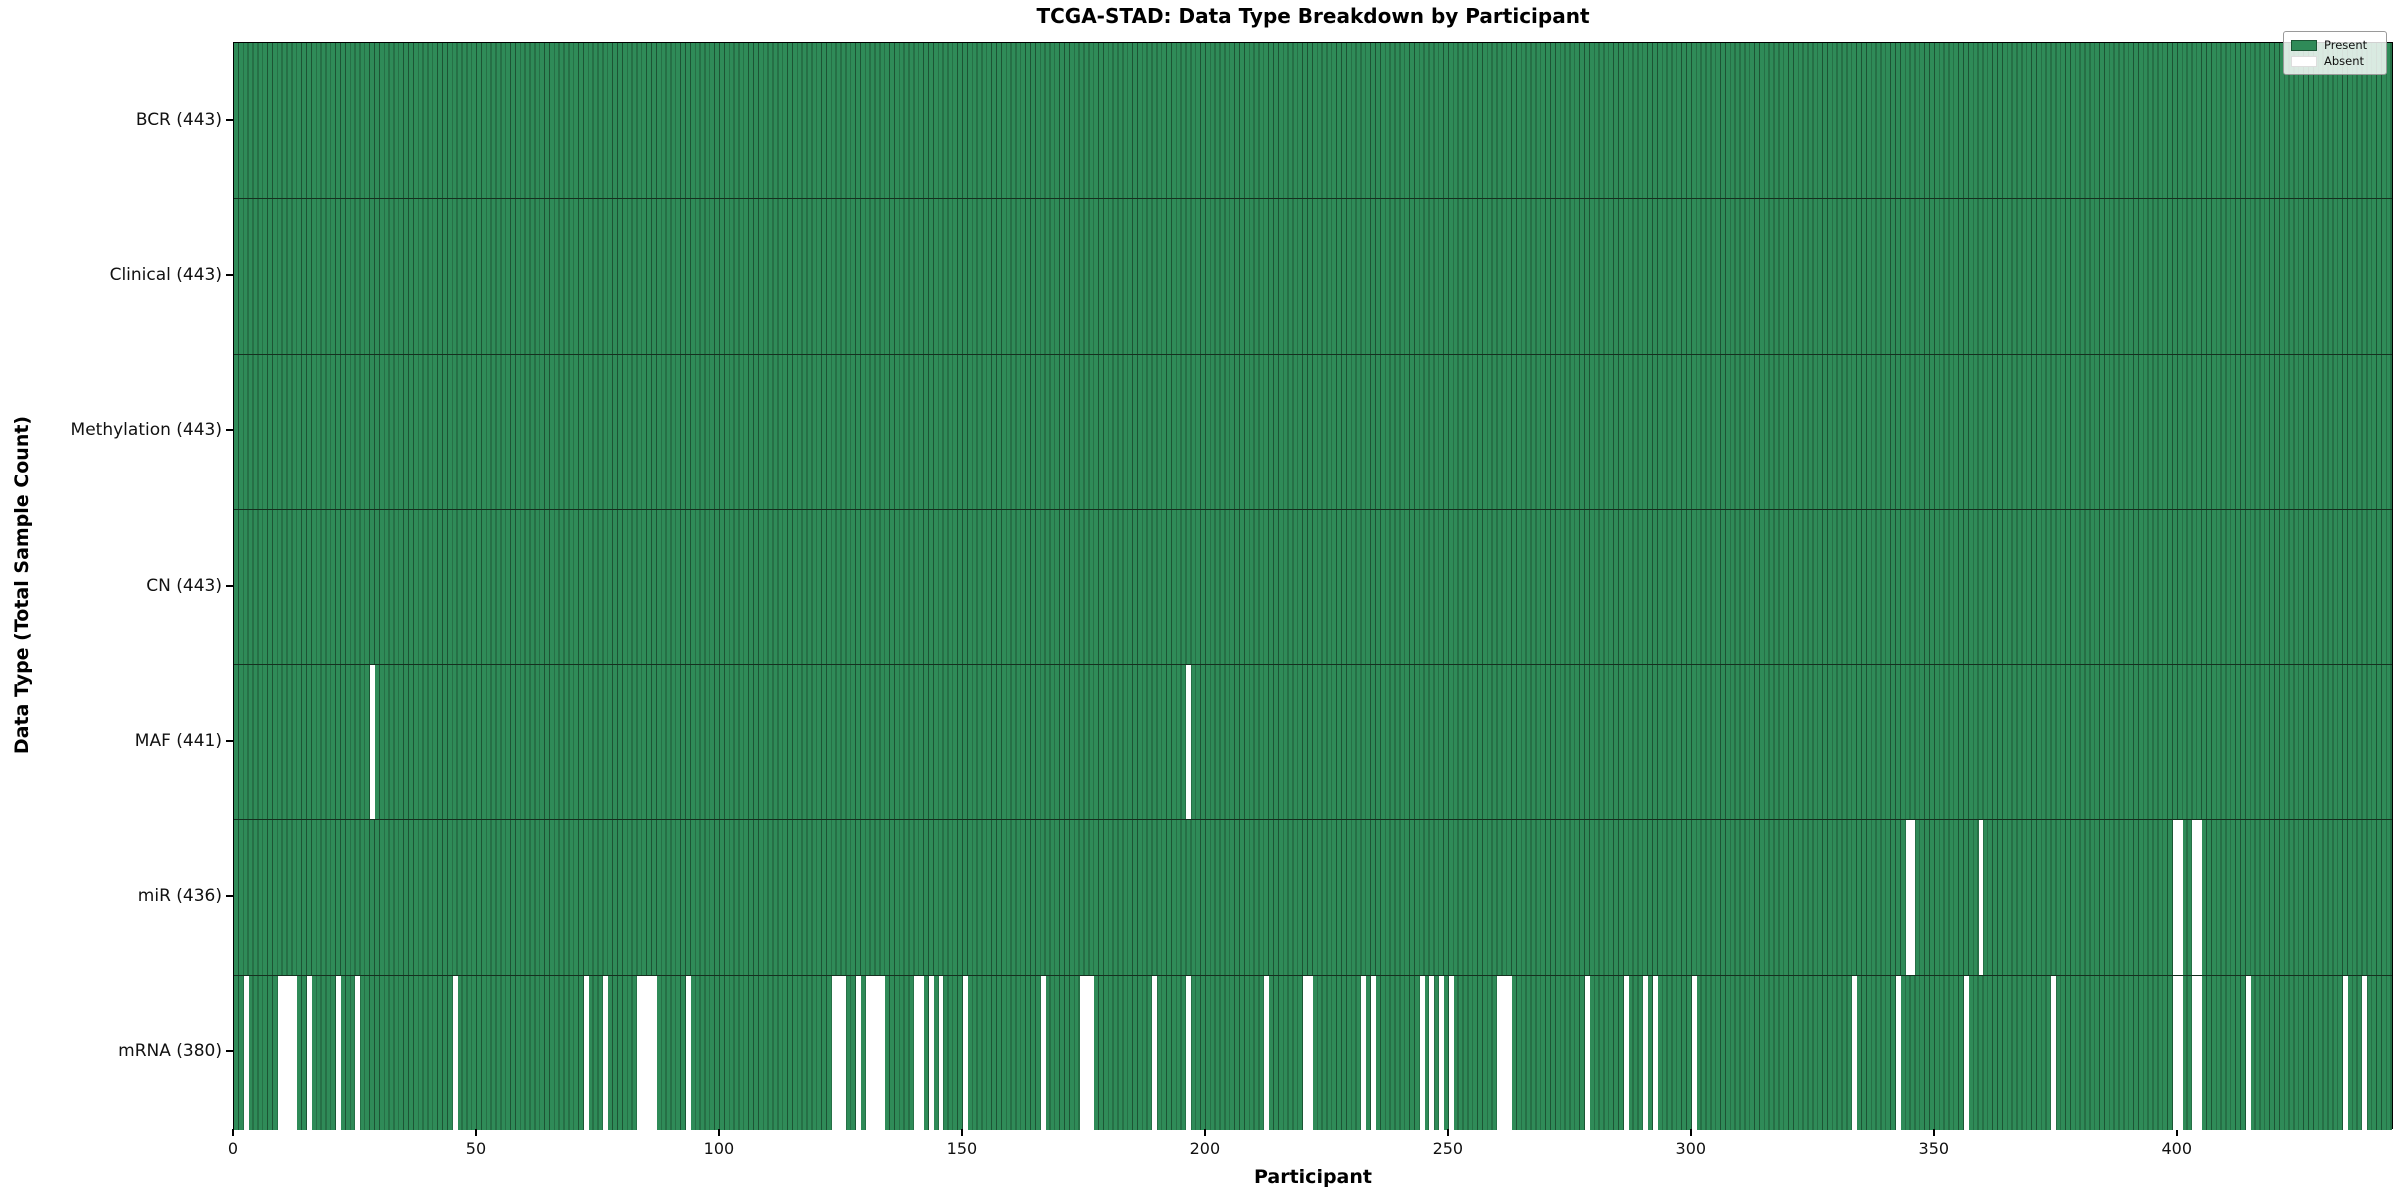 The image size is (2400, 1200). What do you see at coordinates (170, 1051) in the screenshot?
I see `y-tick-label: mRNA (380)` at bounding box center [170, 1051].